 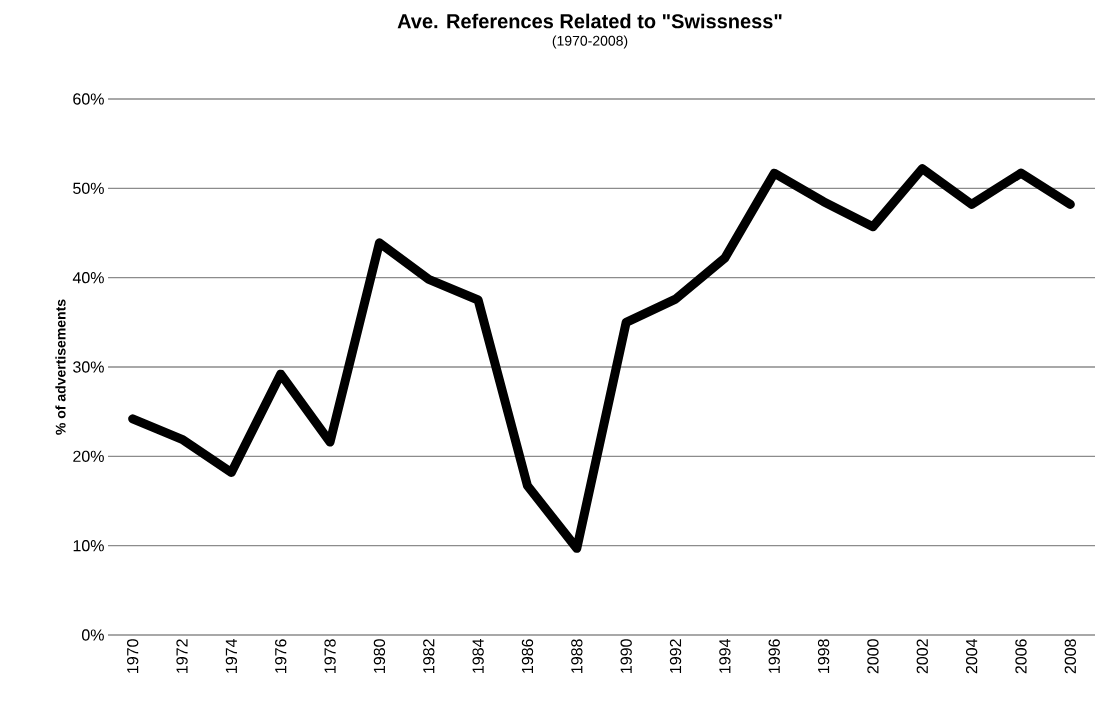 I want to click on x-tick-label: 1988, so click(x=577, y=656).